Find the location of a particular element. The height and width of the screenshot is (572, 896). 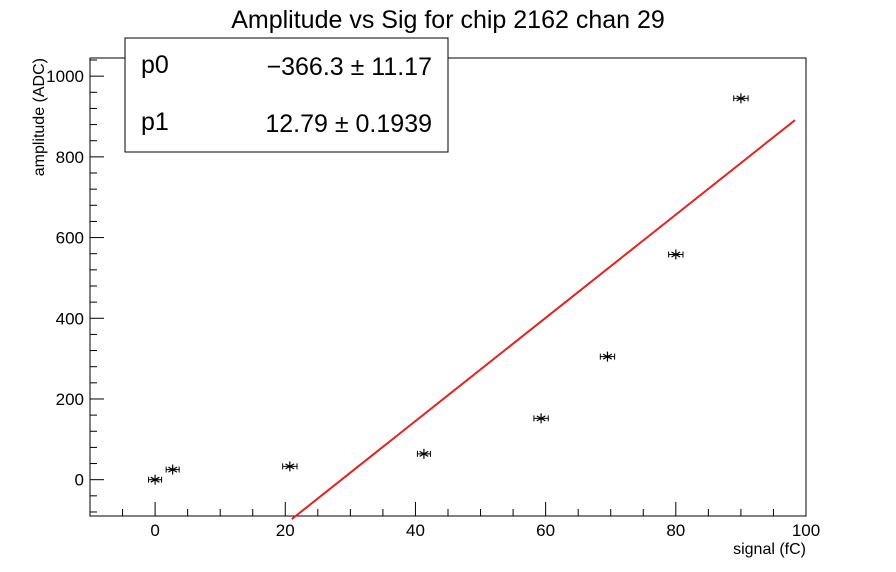

stat-p1-name: p1 is located at coordinates (155, 122).